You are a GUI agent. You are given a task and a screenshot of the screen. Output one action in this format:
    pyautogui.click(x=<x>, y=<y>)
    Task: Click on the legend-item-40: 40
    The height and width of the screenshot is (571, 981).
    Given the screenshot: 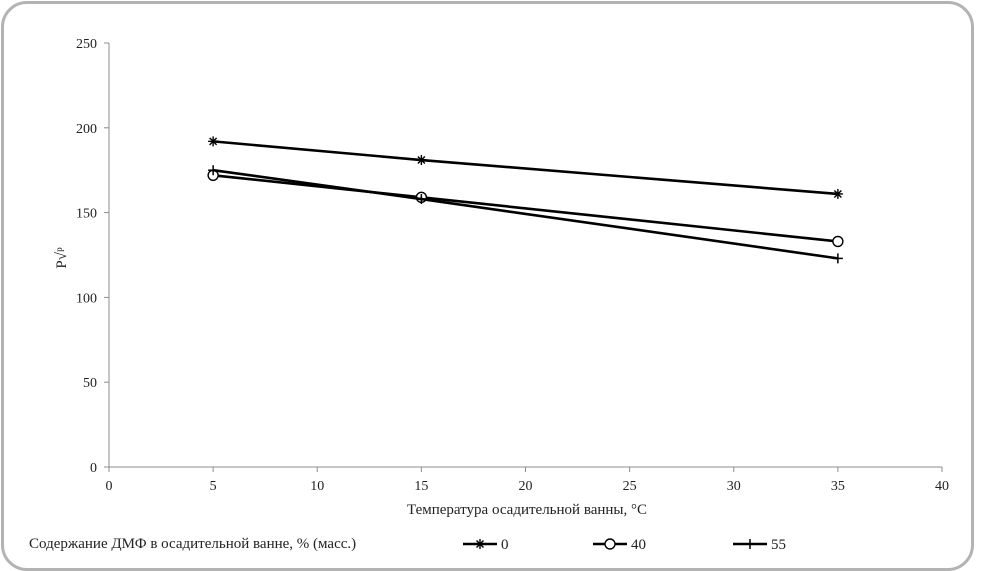 What is the action you would take?
    pyautogui.click(x=619, y=545)
    